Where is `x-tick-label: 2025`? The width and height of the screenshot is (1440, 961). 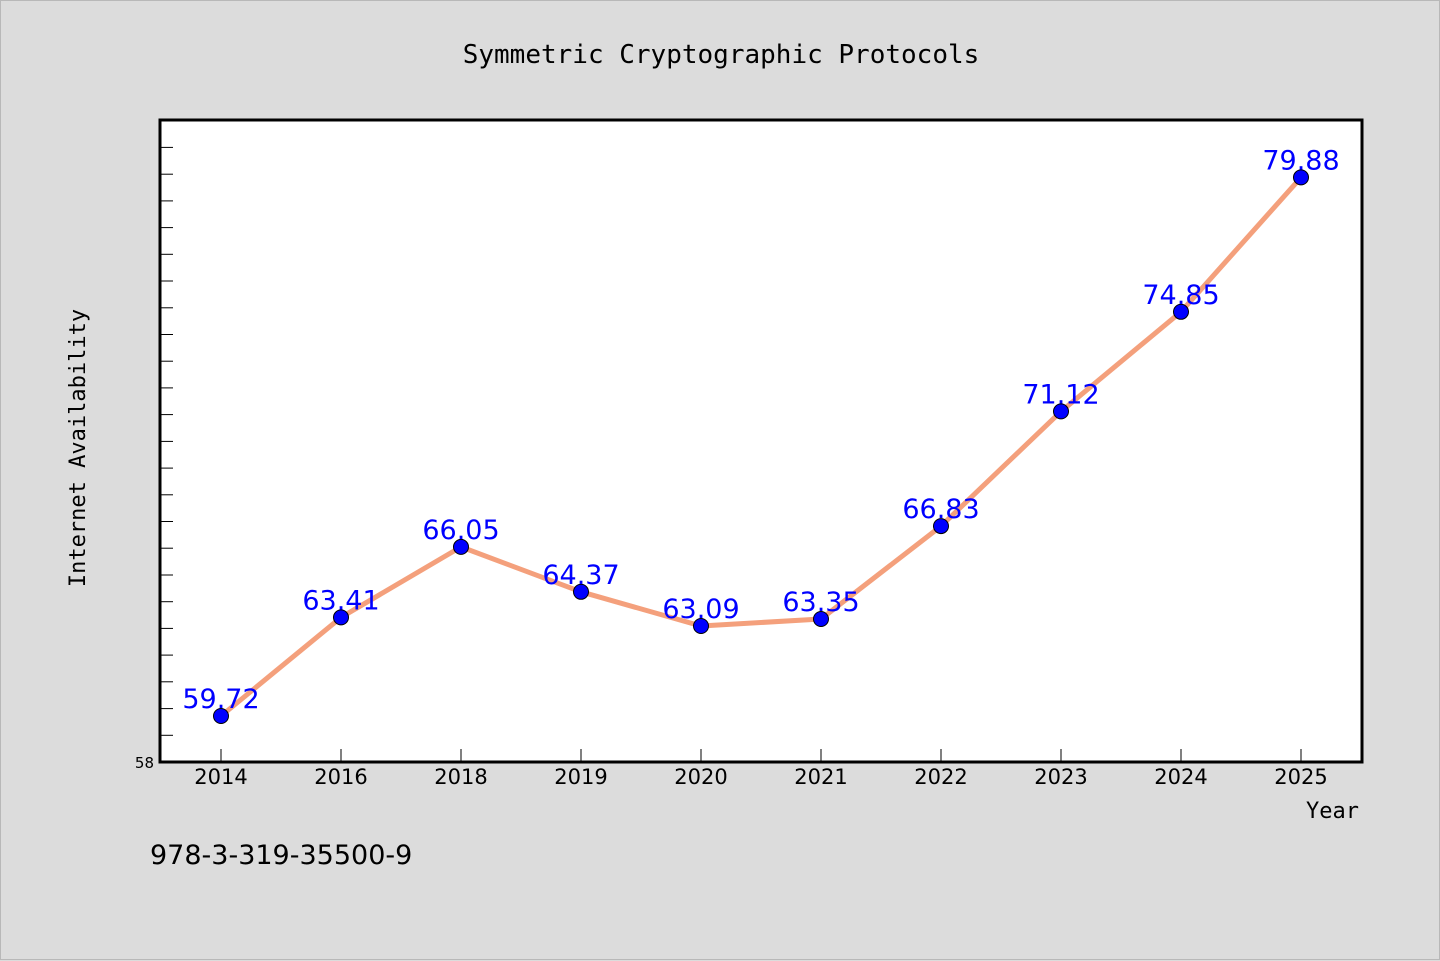 x-tick-label: 2025 is located at coordinates (1300, 777).